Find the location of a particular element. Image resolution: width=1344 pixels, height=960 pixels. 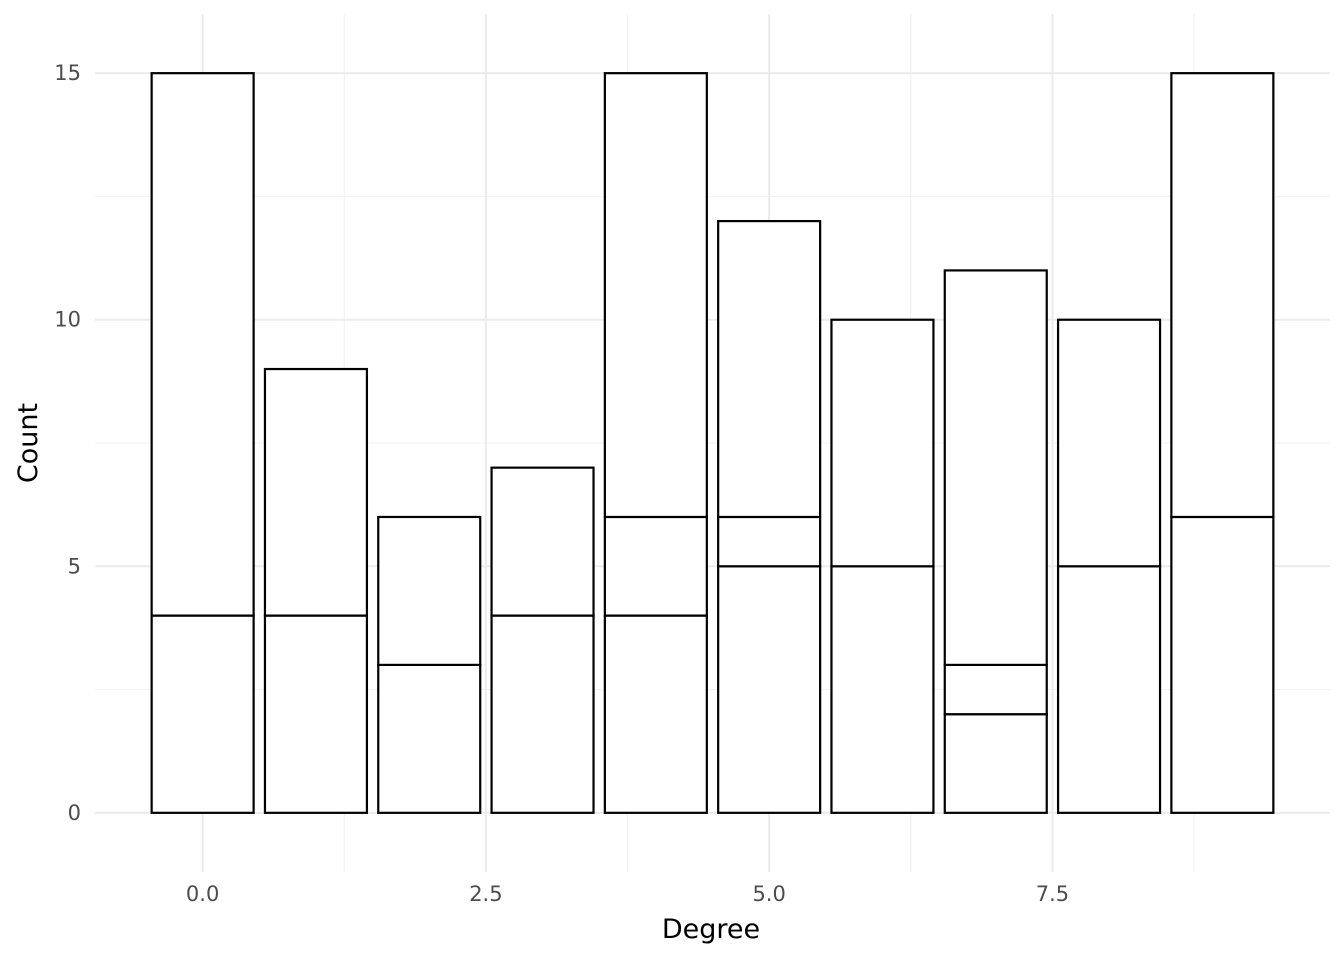

y-tick-label: 10 is located at coordinates (67, 320).